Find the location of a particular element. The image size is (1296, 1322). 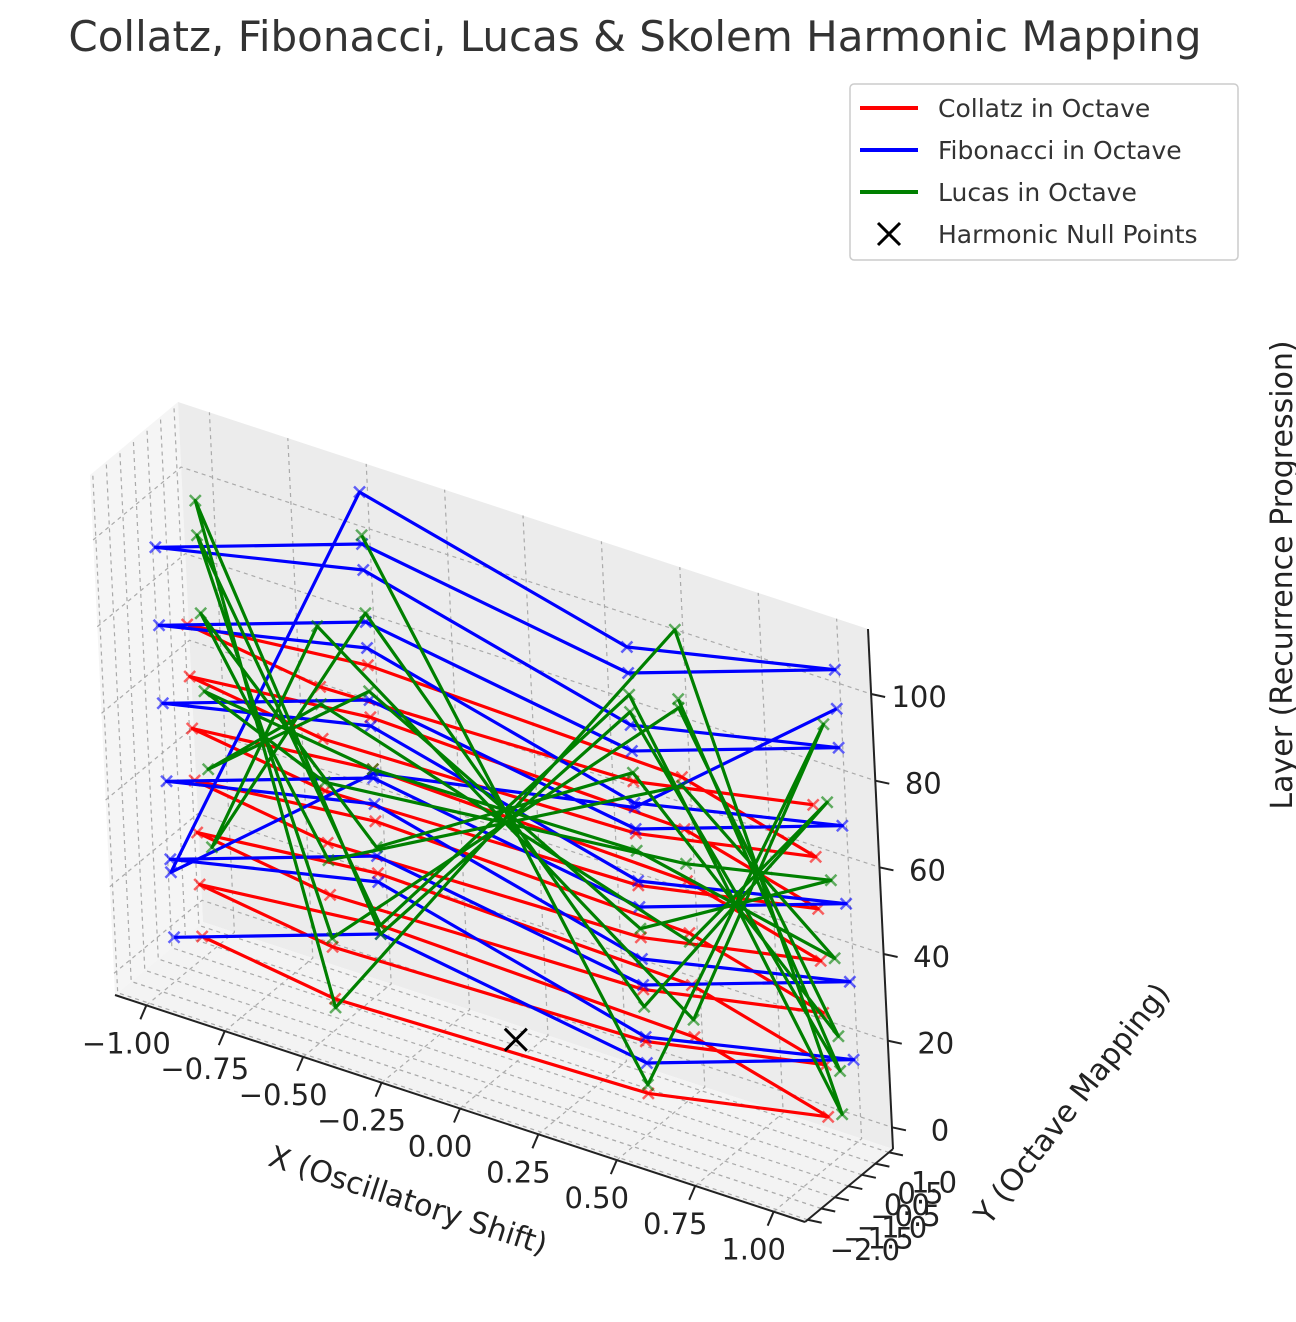

legend-entry: Fibonacci in Octave is located at coordinates (1021, 150).